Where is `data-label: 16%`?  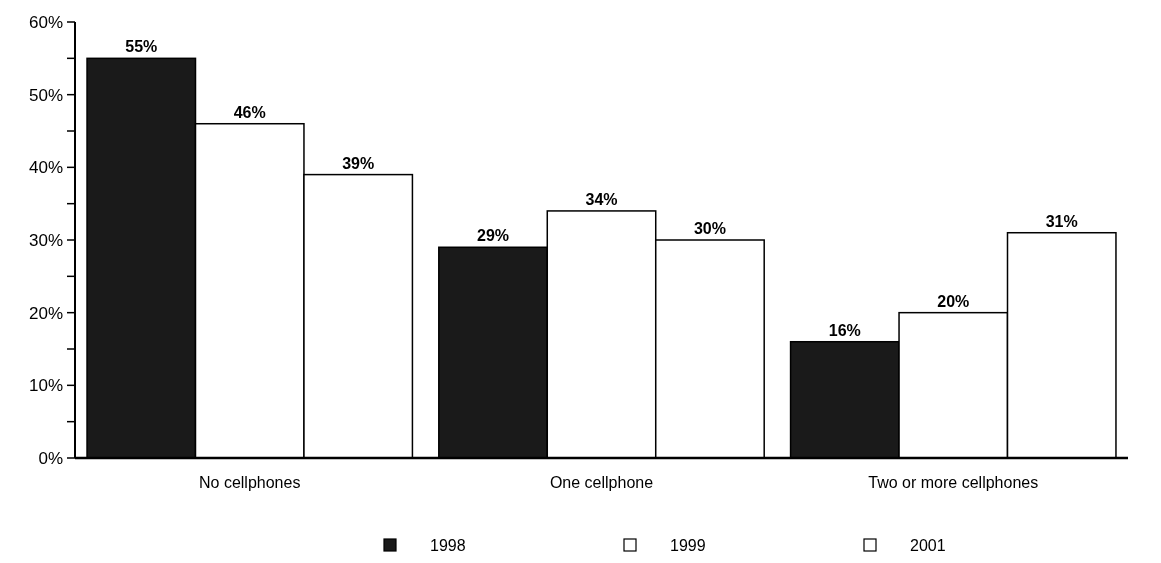 data-label: 16% is located at coordinates (844, 330).